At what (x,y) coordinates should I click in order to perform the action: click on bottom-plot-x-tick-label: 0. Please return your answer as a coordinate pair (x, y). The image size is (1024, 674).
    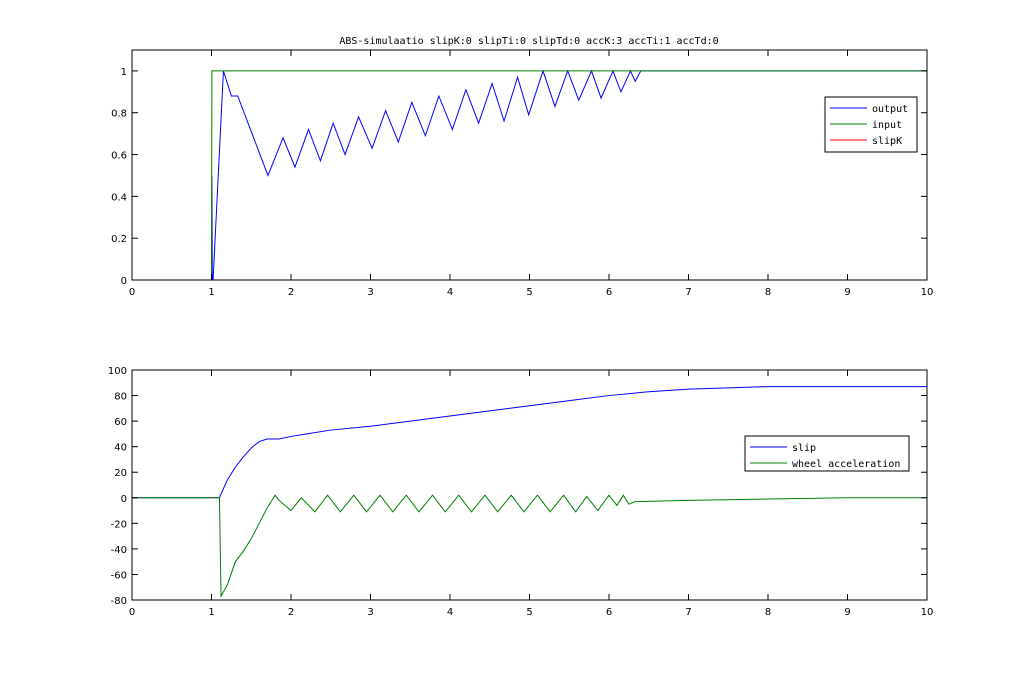
    Looking at the image, I should click on (132, 612).